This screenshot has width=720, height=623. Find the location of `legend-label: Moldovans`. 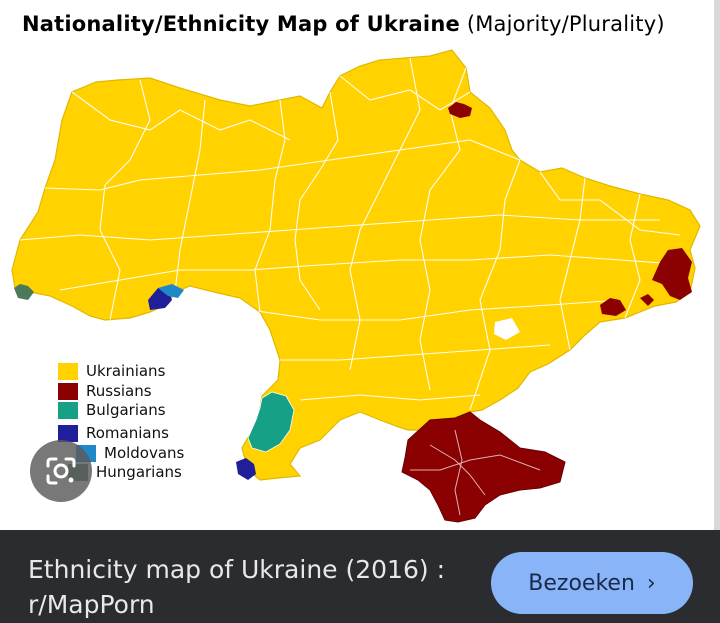

legend-label: Moldovans is located at coordinates (144, 453).